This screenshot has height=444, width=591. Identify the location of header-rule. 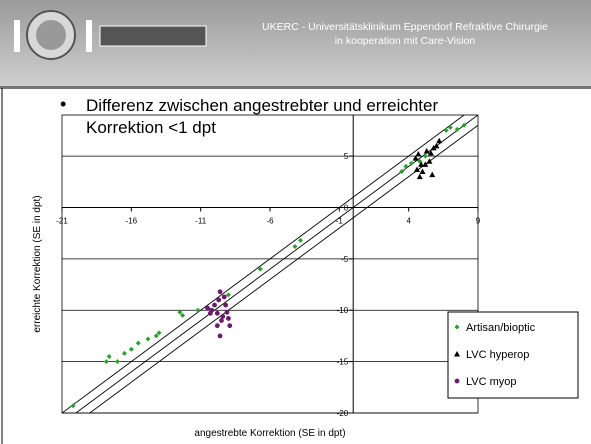
(295, 87).